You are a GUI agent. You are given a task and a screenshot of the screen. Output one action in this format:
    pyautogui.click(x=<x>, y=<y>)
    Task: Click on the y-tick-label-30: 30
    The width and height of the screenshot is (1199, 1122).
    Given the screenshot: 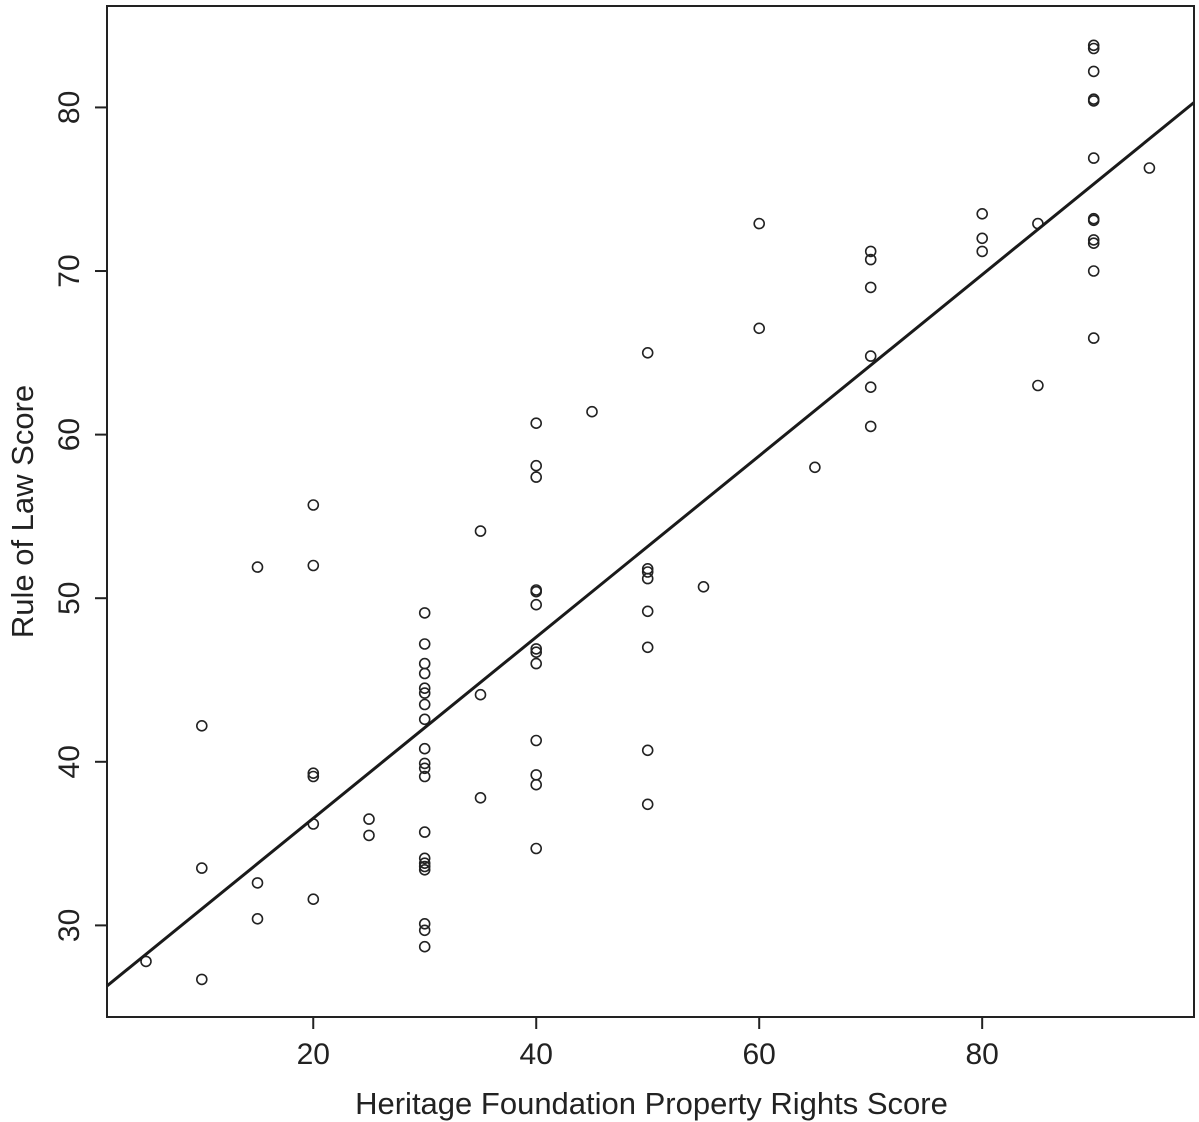 What is the action you would take?
    pyautogui.click(x=69, y=925)
    